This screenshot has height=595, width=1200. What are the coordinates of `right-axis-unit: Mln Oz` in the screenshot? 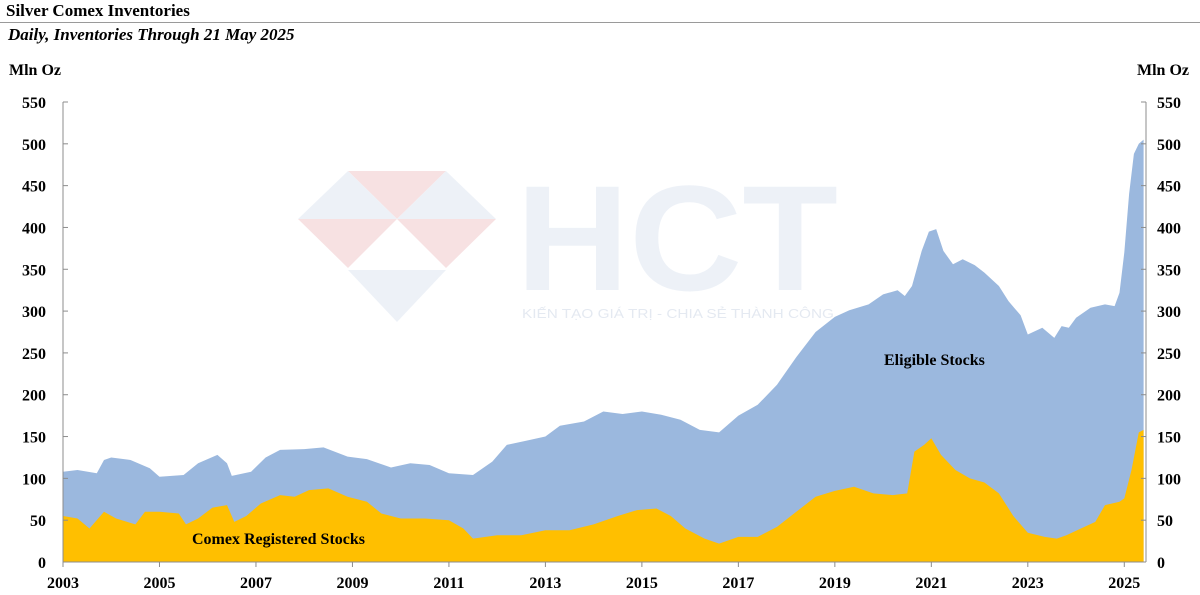 It's located at (1163, 70).